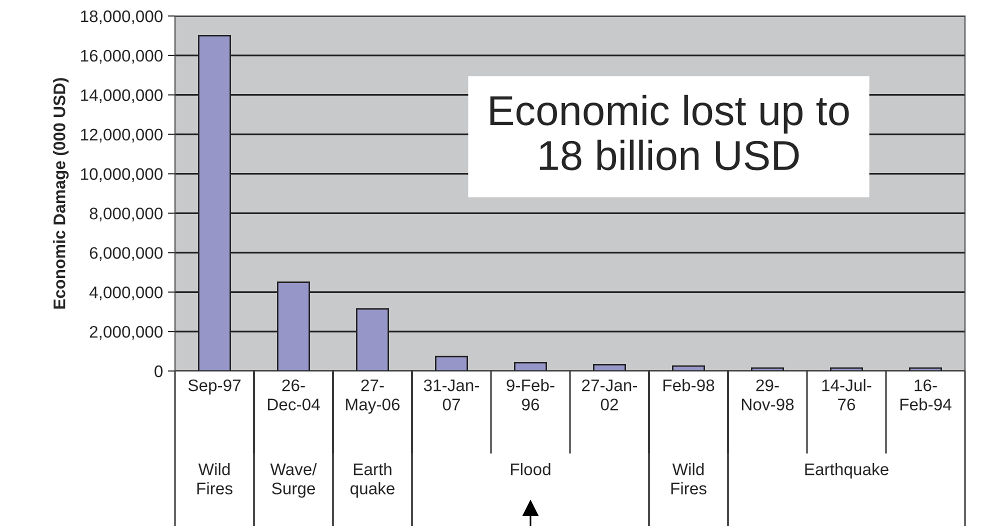  Describe the element at coordinates (122, 17) in the screenshot. I see `y-tick-label: 18,000,000` at that location.